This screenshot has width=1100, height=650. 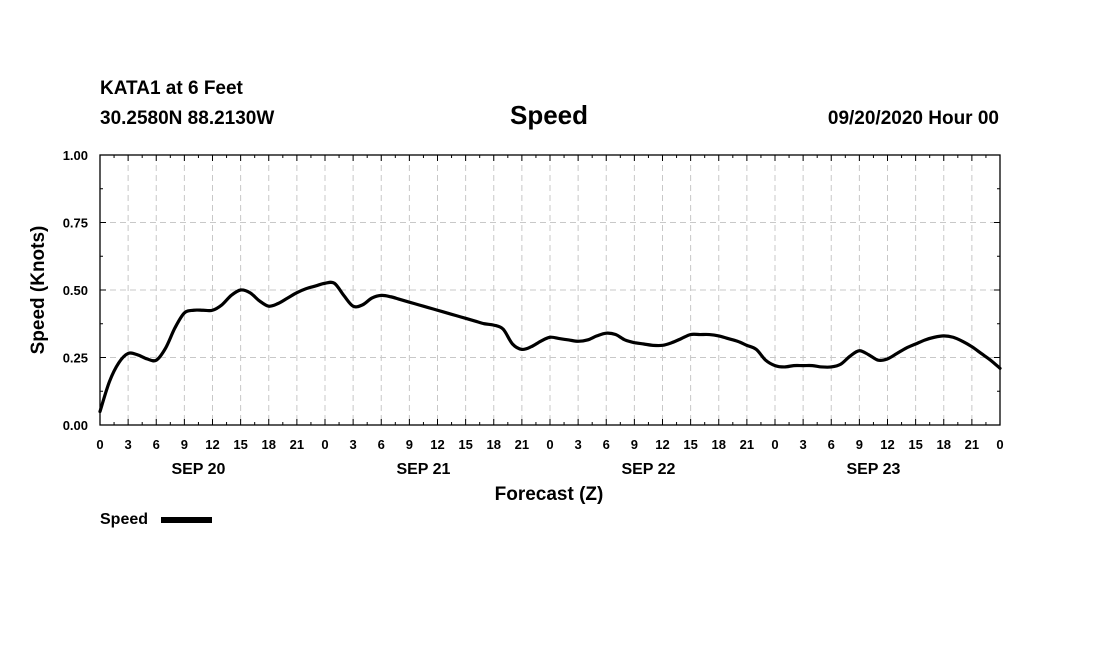 What do you see at coordinates (172, 88) in the screenshot?
I see `station-label: KATA1 at 6 Feet` at bounding box center [172, 88].